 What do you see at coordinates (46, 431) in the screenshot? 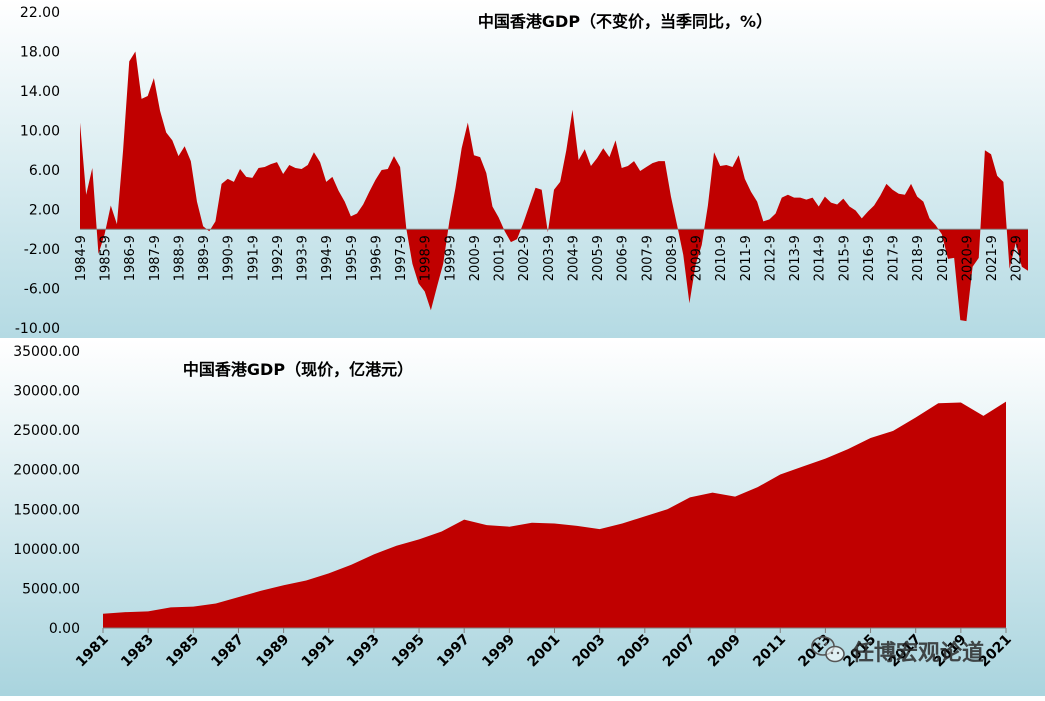
I see `chart-bottom-y-tick-label: 25000.00` at bounding box center [46, 431].